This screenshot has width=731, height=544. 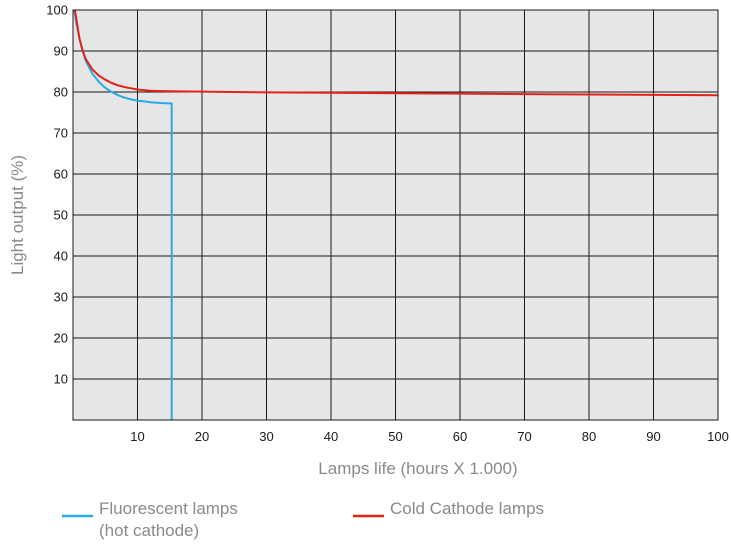 I want to click on y-tick-label: 100, so click(x=57, y=10).